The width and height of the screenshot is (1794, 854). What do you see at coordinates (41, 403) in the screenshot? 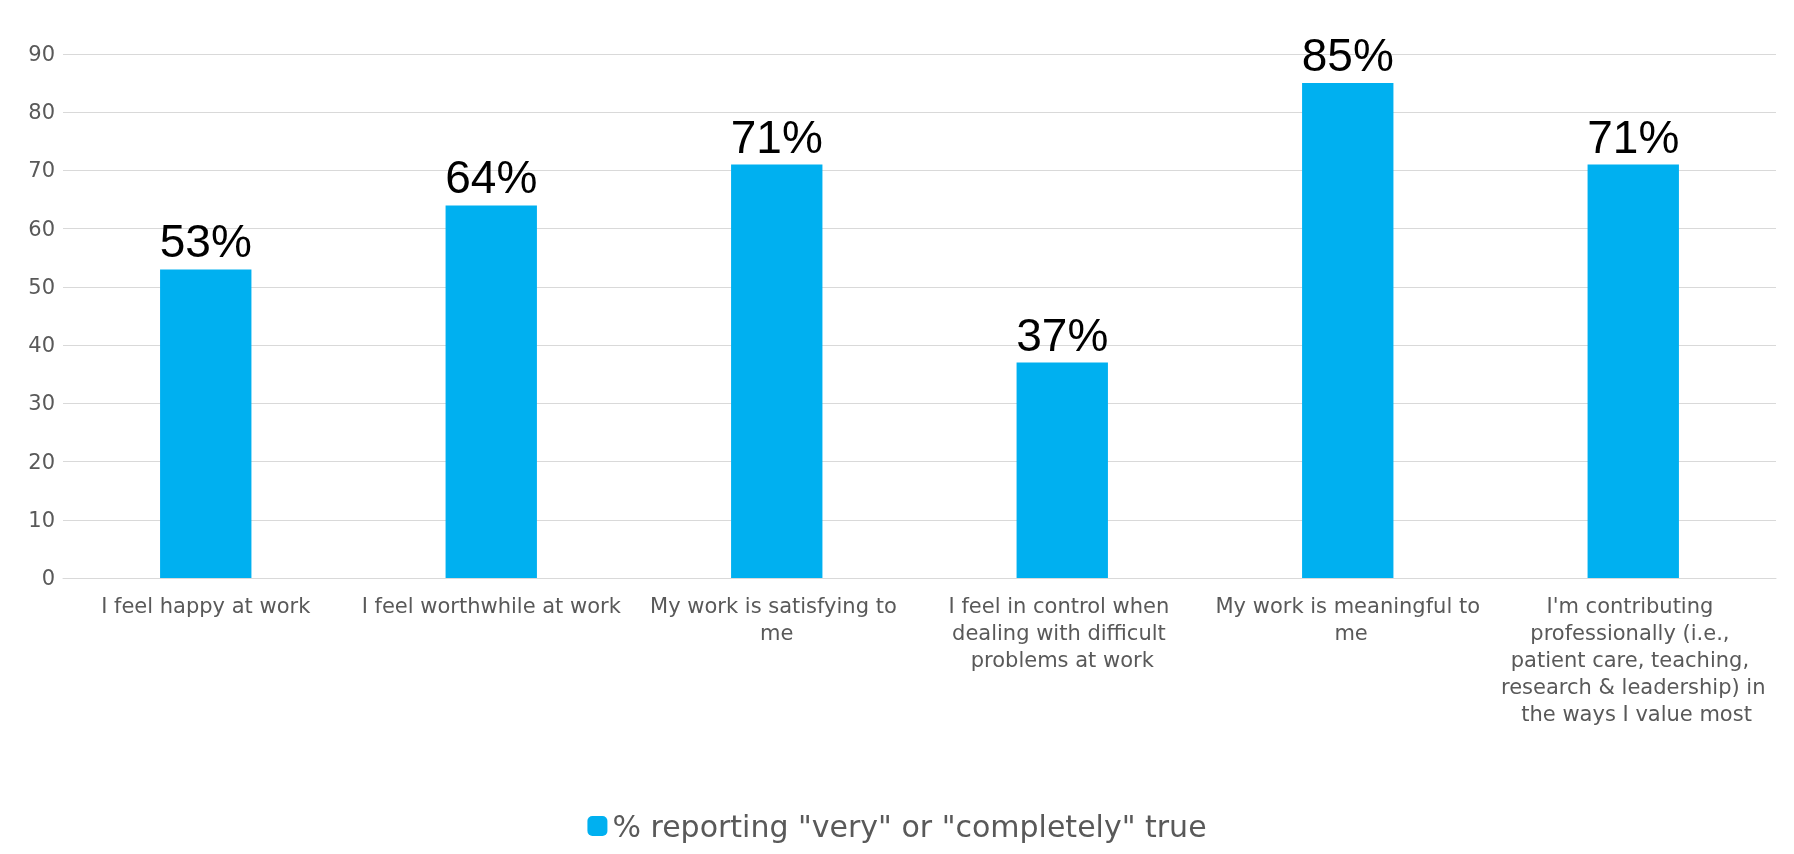
I see `y-tick-label: 30` at bounding box center [41, 403].